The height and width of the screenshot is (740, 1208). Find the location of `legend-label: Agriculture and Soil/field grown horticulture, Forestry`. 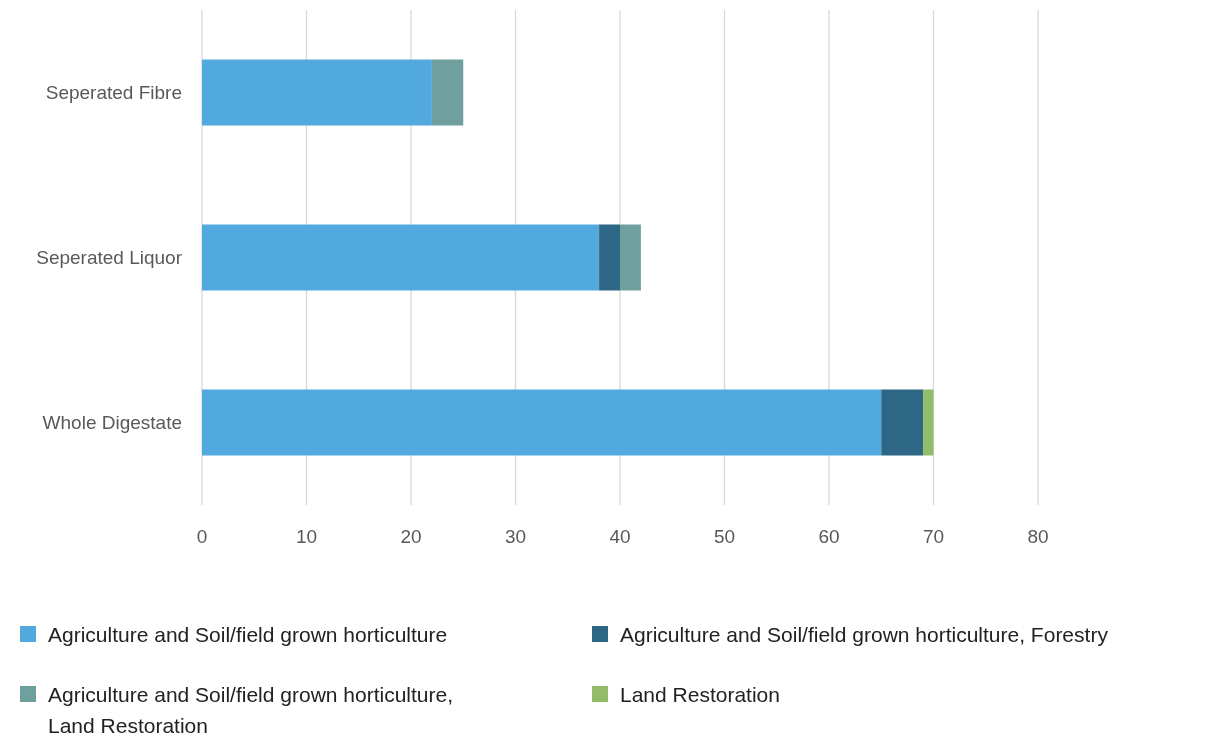

legend-label: Agriculture and Soil/field grown horticulture, Forestry is located at coordinates (864, 634).